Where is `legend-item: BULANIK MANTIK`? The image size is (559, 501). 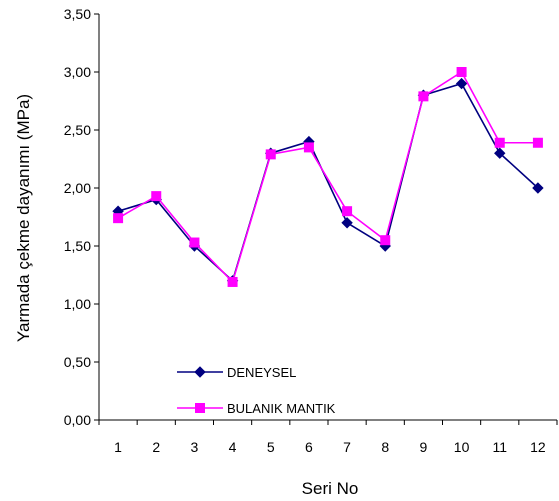 legend-item: BULANIK MANTIK is located at coordinates (256, 408).